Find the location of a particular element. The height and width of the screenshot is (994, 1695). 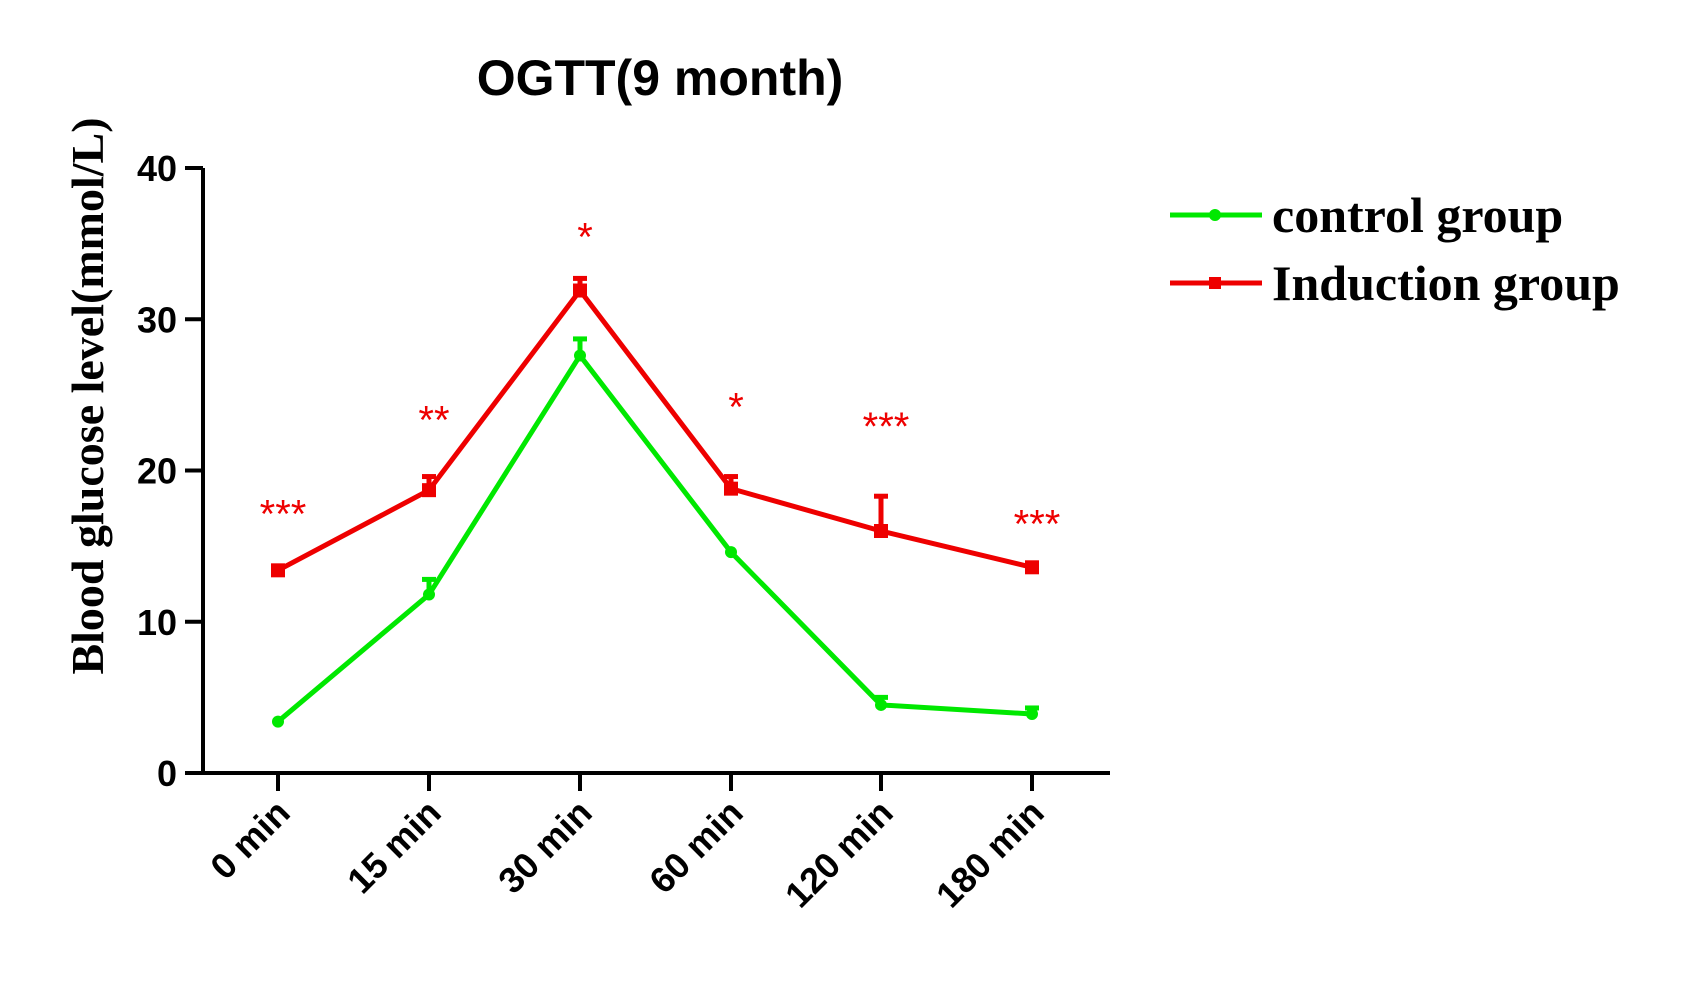

x-tick-label: 0 min is located at coordinates (249, 839).